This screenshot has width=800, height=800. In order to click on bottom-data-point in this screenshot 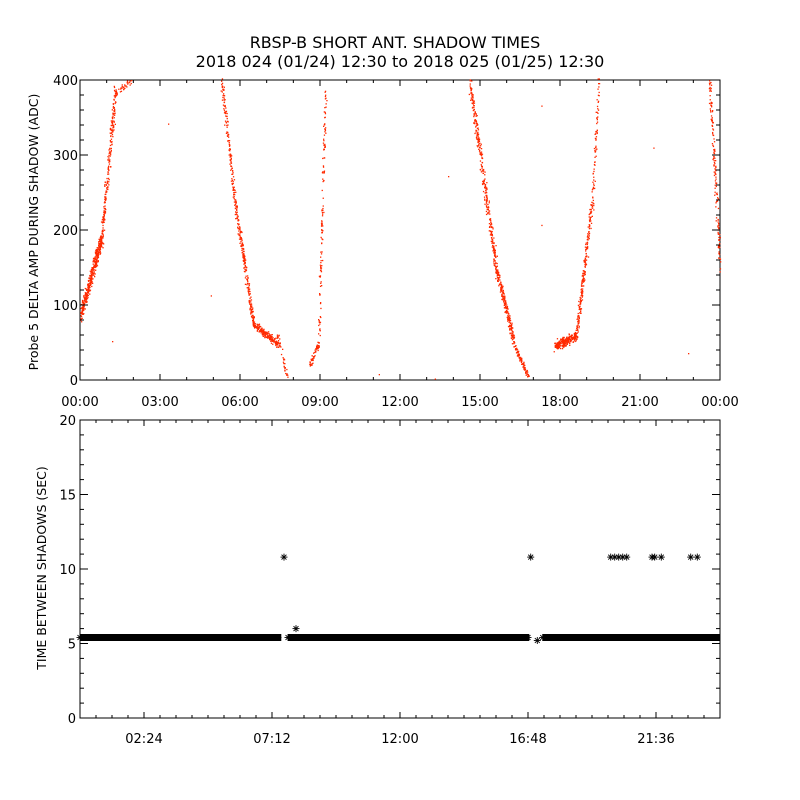, I will do `click(537, 640)`.